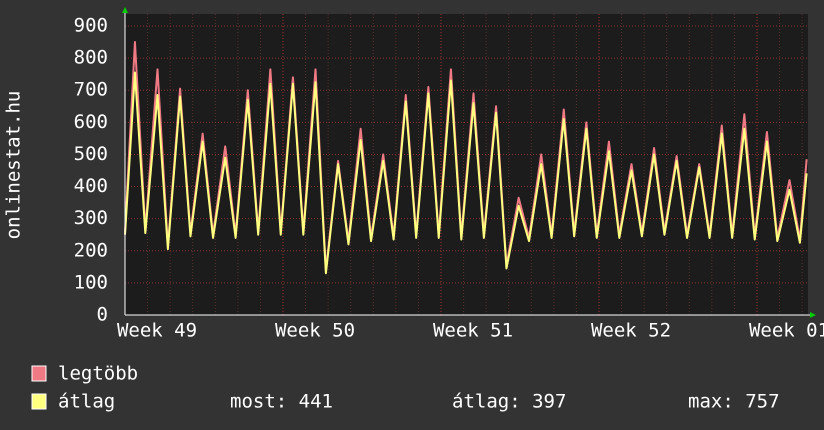 This screenshot has width=824, height=430. What do you see at coordinates (786, 331) in the screenshot?
I see `x-tick-label: Week 01` at bounding box center [786, 331].